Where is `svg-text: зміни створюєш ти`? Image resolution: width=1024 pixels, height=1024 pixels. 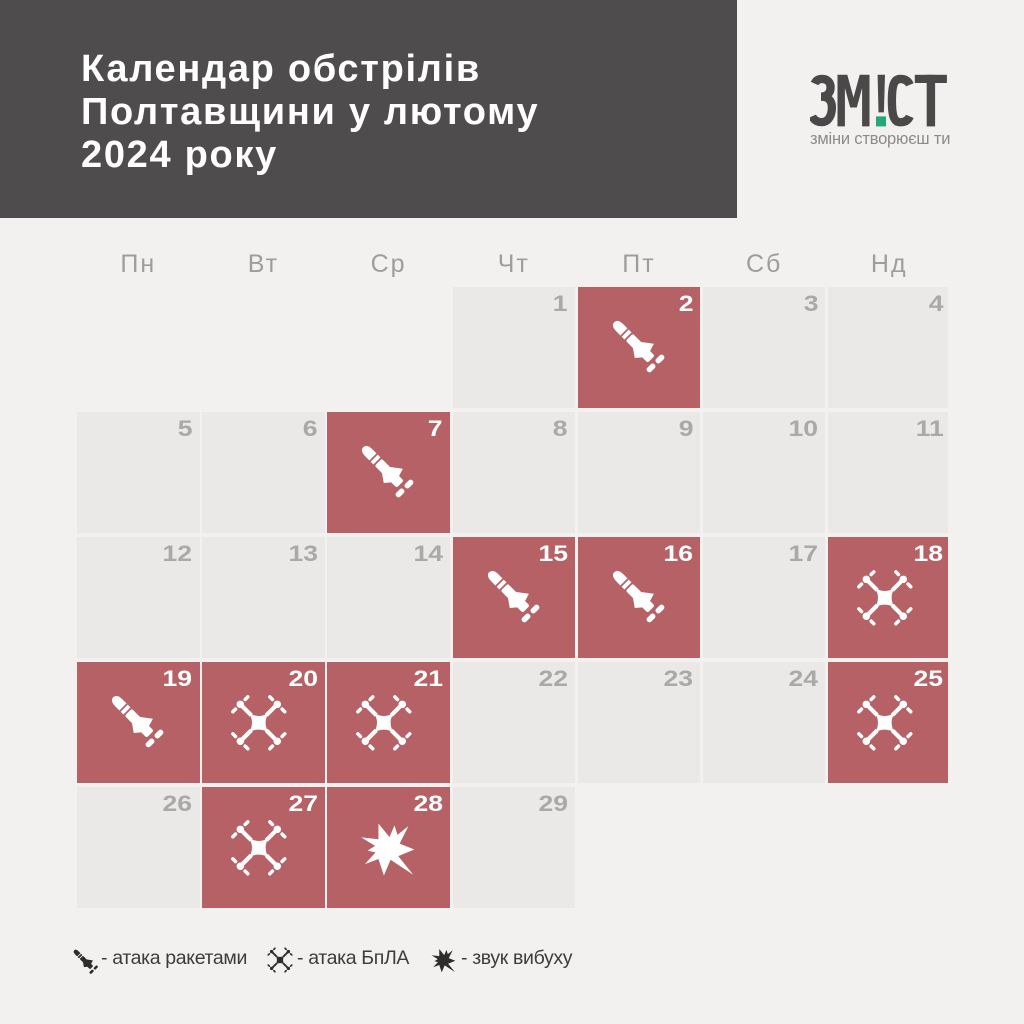
svg-text: зміни створюєш ти is located at coordinates (880, 139).